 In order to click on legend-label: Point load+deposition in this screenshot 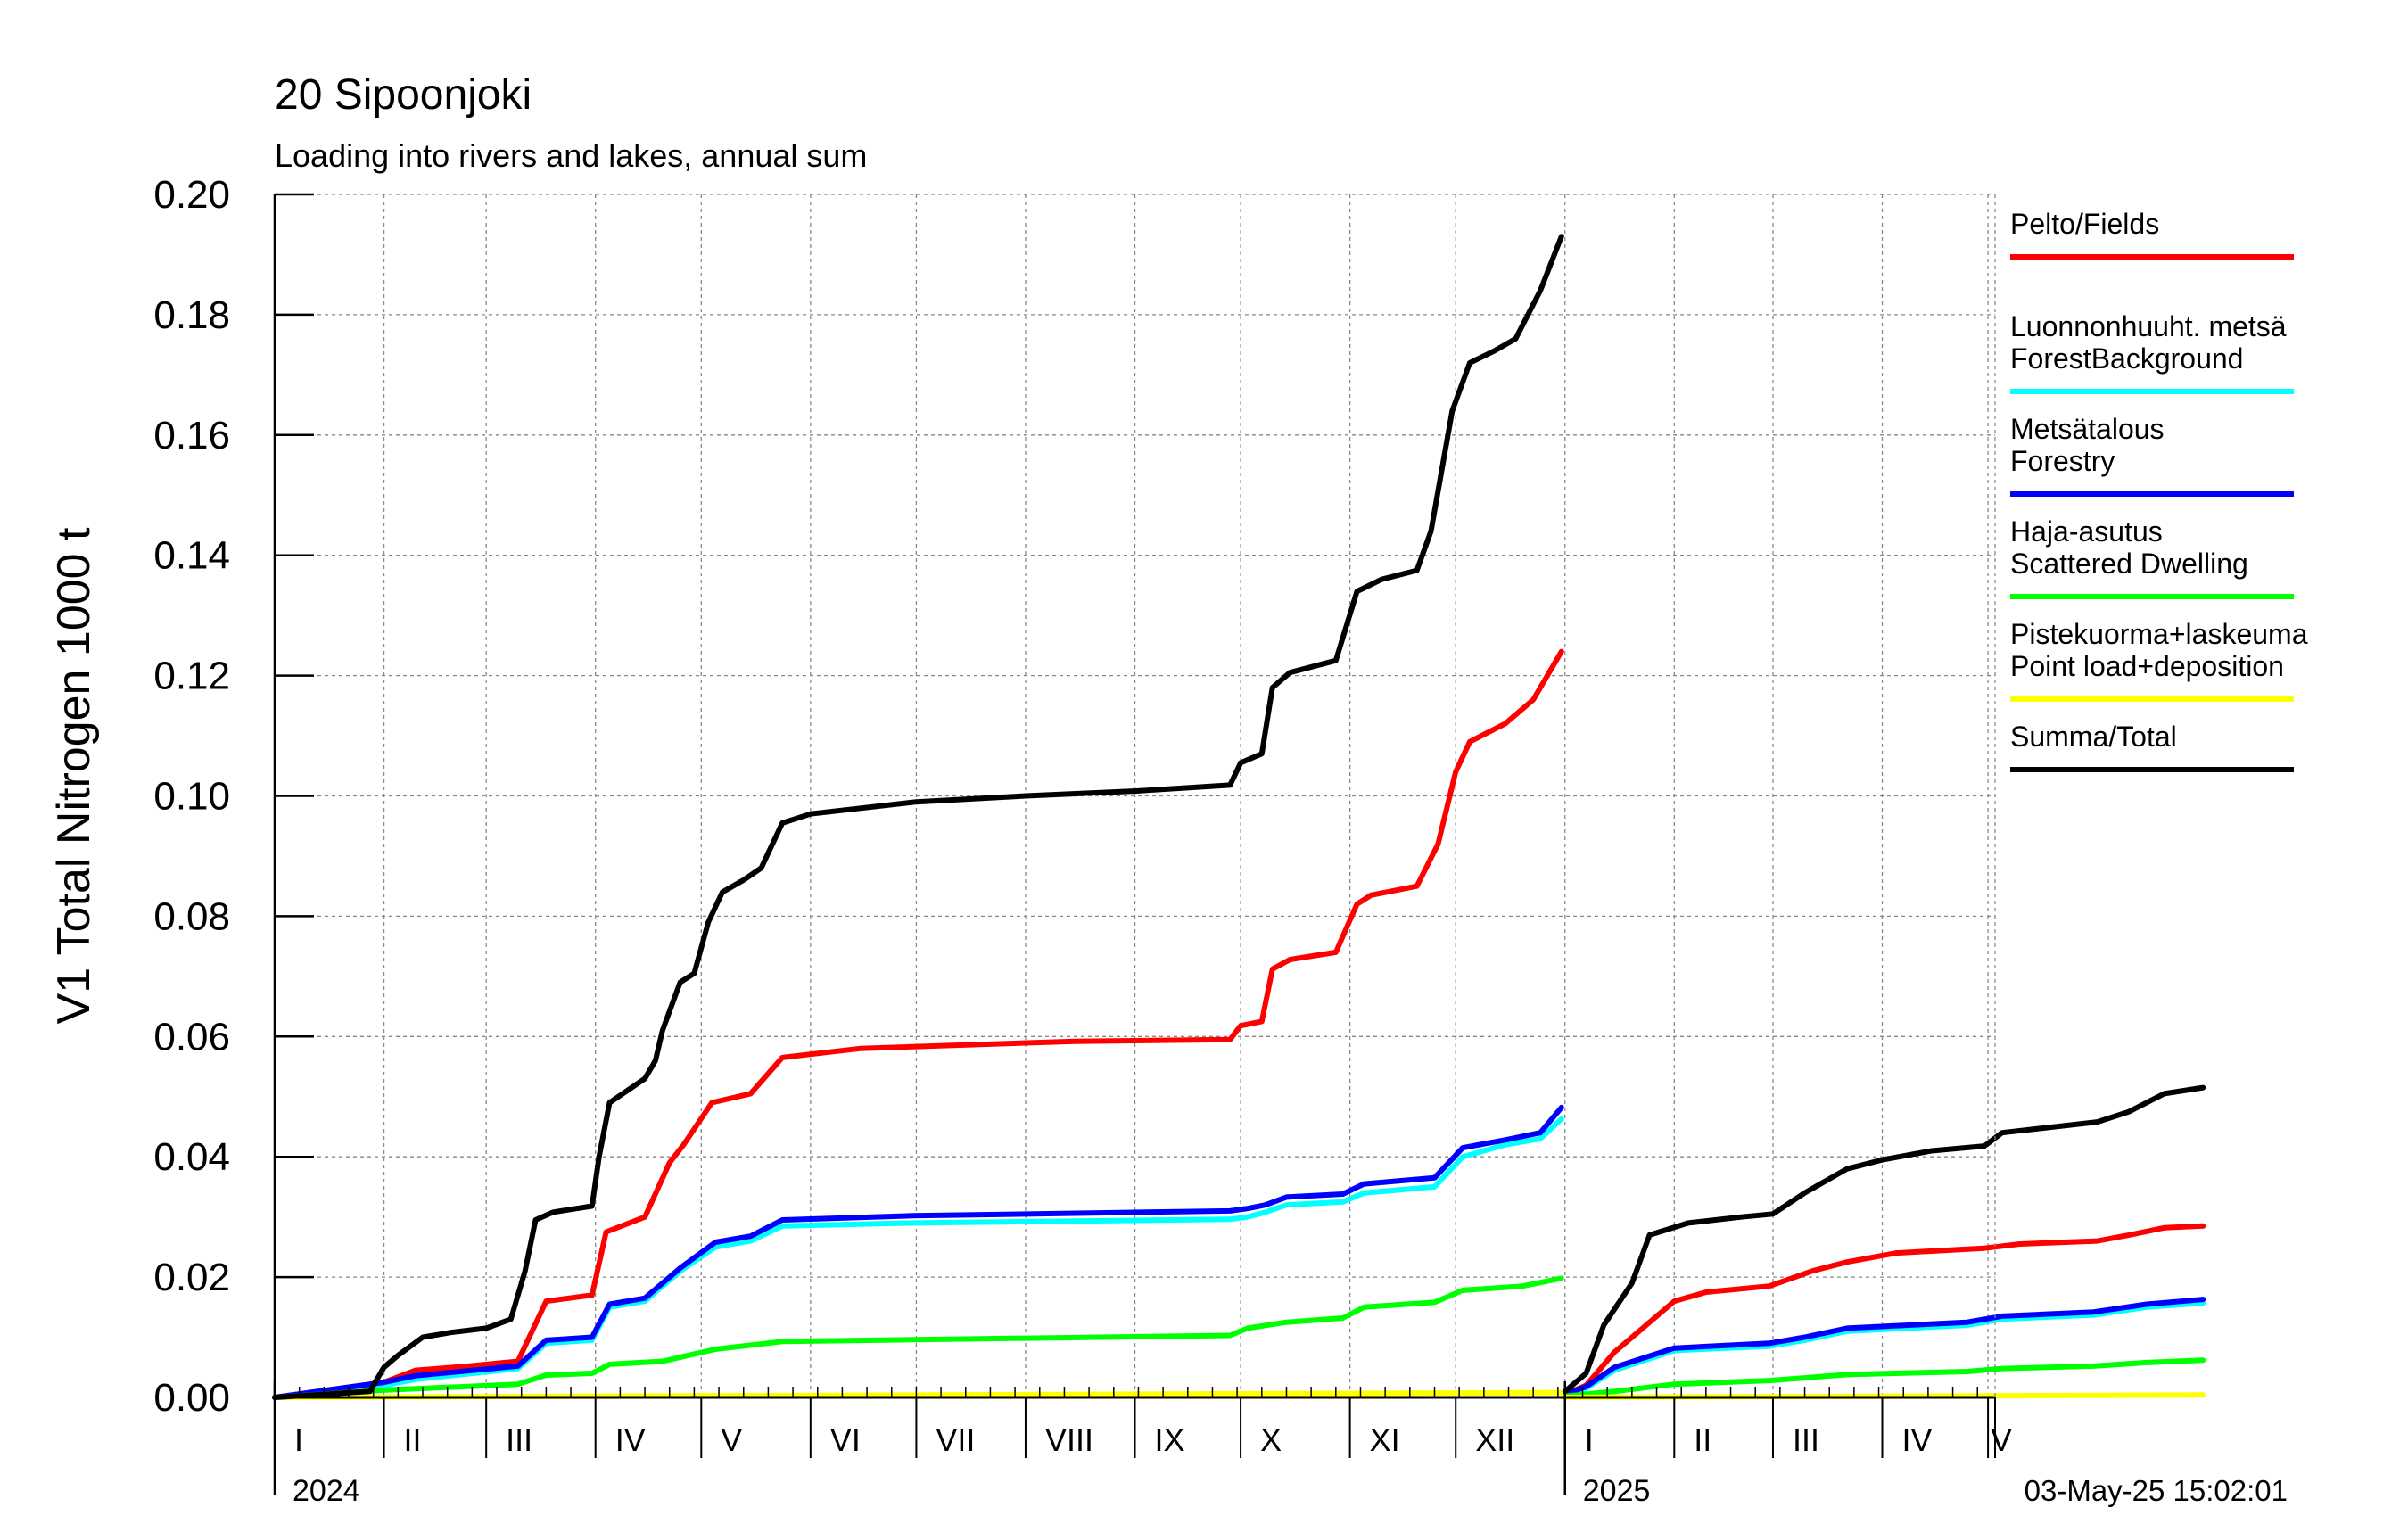, I will do `click(2147, 666)`.